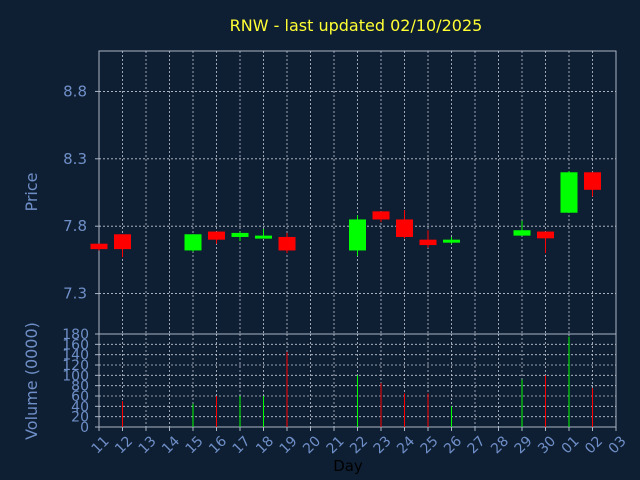 This screenshot has width=640, height=480. Describe the element at coordinates (218, 445) in the screenshot. I see `x-tick-label: 16` at that location.